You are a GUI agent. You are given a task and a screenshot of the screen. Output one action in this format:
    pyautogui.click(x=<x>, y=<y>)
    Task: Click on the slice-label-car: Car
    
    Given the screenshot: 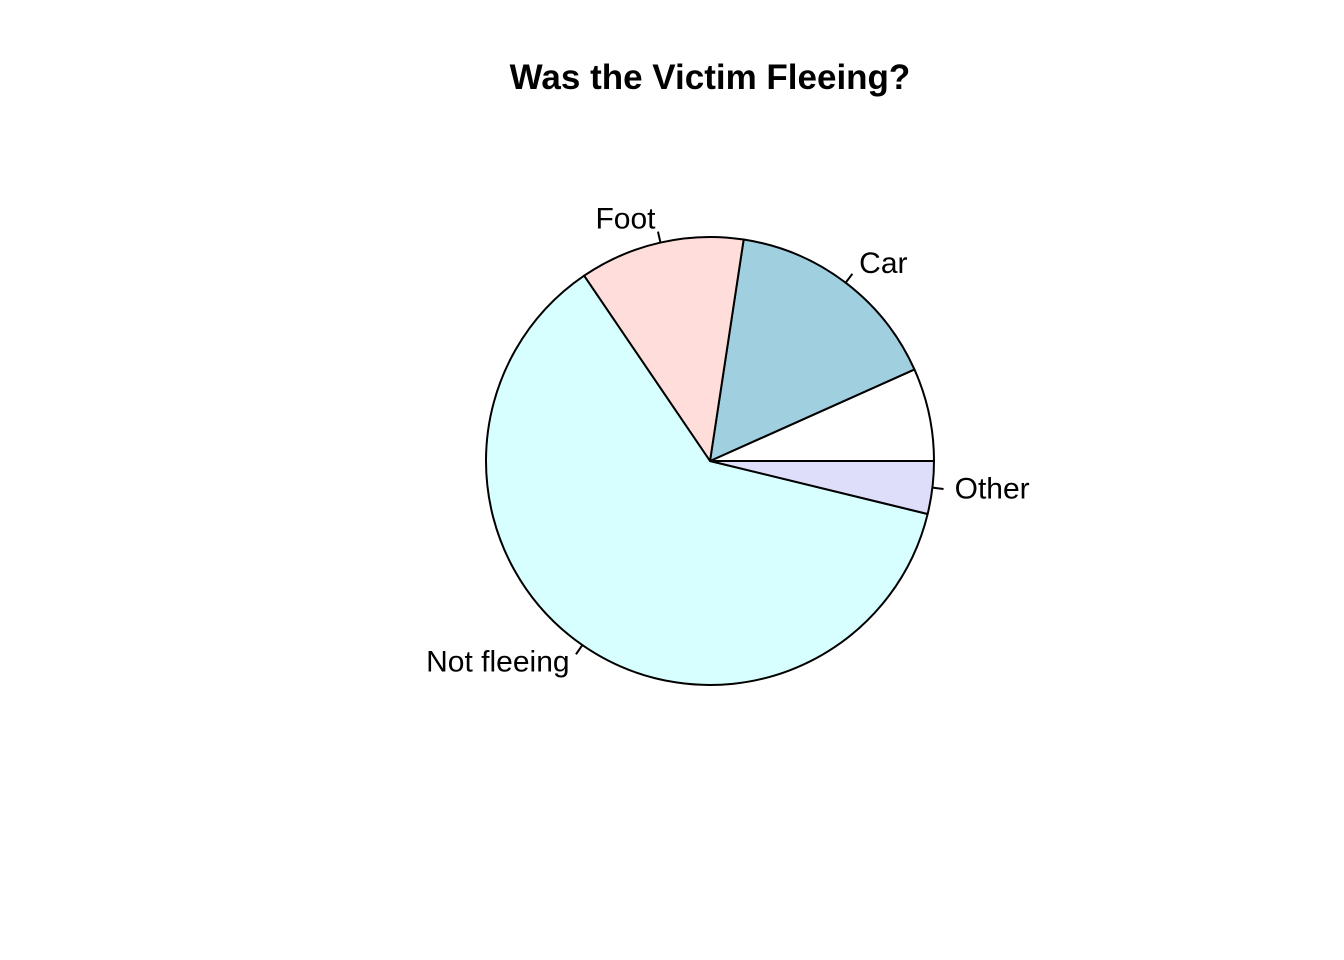 What is the action you would take?
    pyautogui.click(x=883, y=263)
    